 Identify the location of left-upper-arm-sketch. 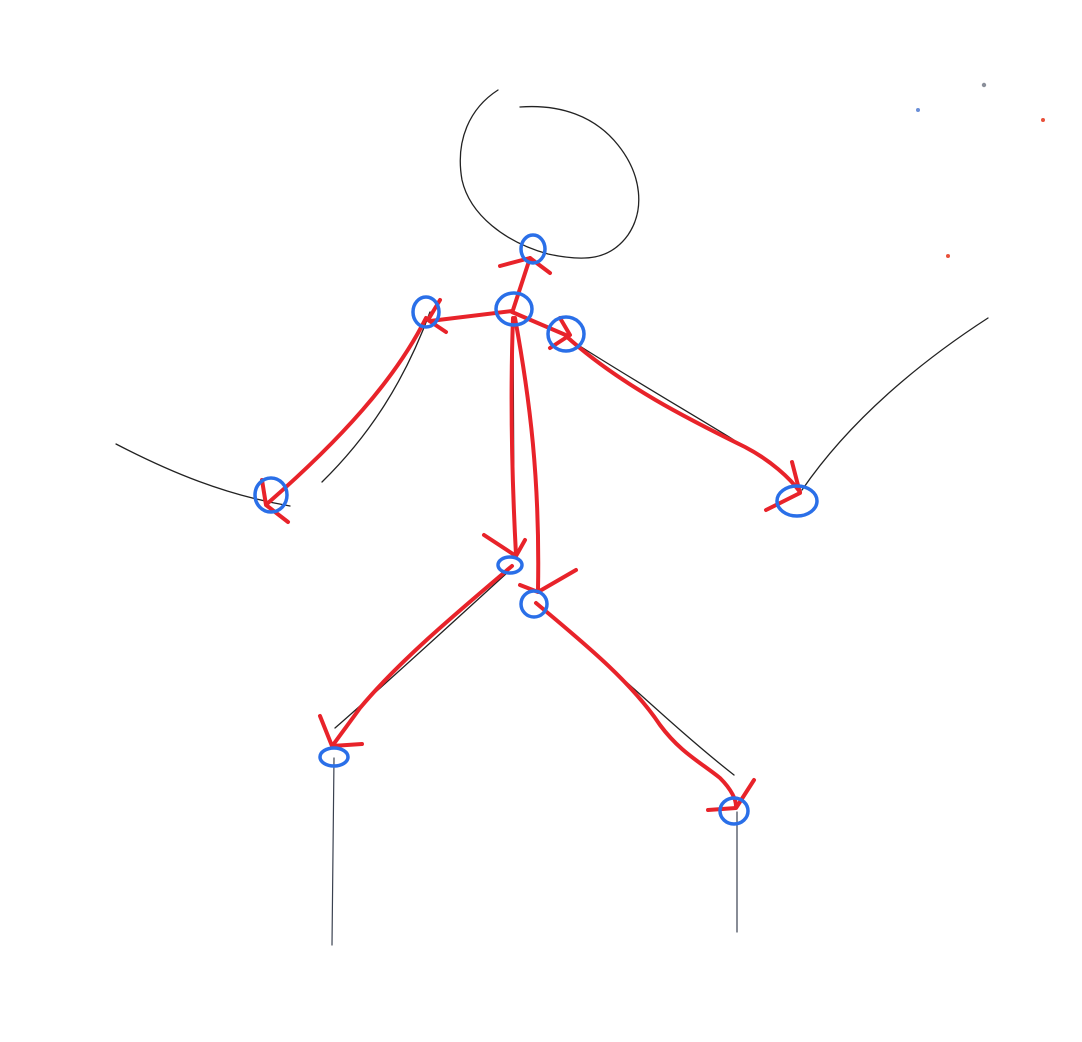
(376, 397).